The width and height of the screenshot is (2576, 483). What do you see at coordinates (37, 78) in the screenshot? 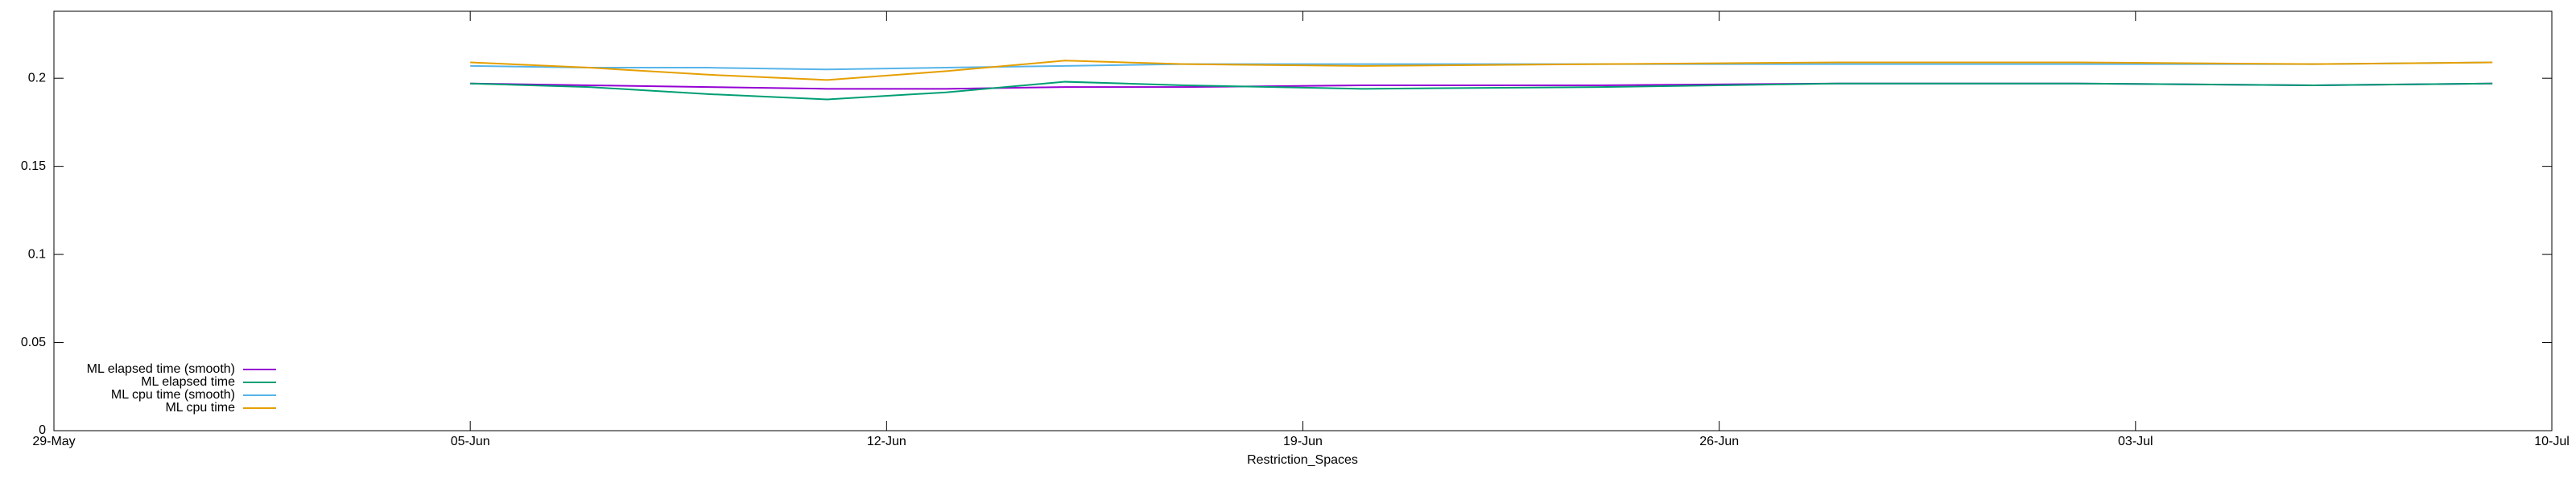
I see `y-tick-label: 0.2` at bounding box center [37, 78].